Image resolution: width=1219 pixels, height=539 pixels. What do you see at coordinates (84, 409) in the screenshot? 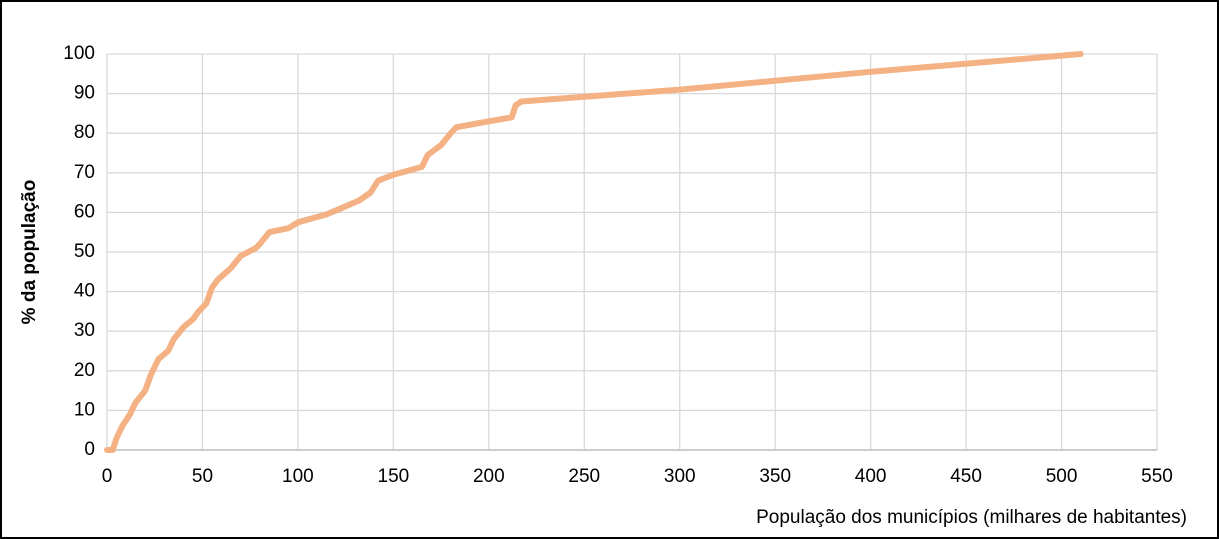
I see `y-tick-label: 10` at bounding box center [84, 409].